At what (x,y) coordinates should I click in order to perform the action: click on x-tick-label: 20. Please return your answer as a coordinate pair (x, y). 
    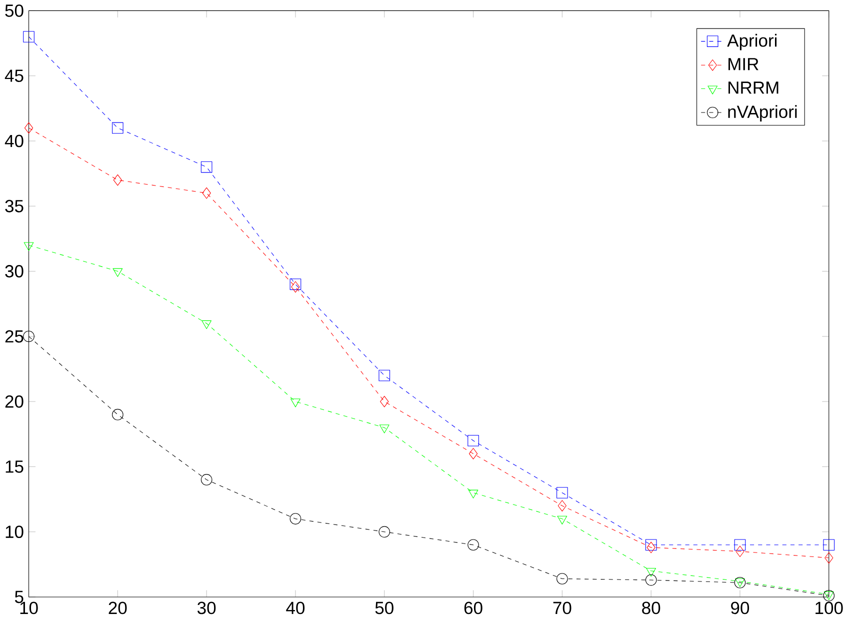
    Looking at the image, I should click on (117, 608).